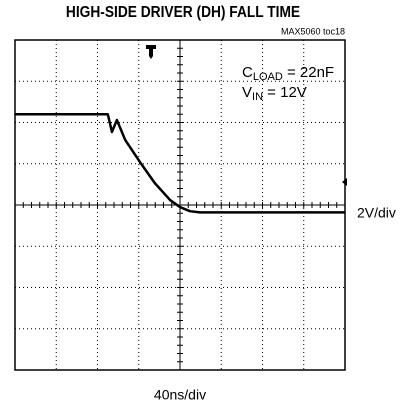  What do you see at coordinates (344, 182) in the screenshot?
I see `ground-marker` at bounding box center [344, 182].